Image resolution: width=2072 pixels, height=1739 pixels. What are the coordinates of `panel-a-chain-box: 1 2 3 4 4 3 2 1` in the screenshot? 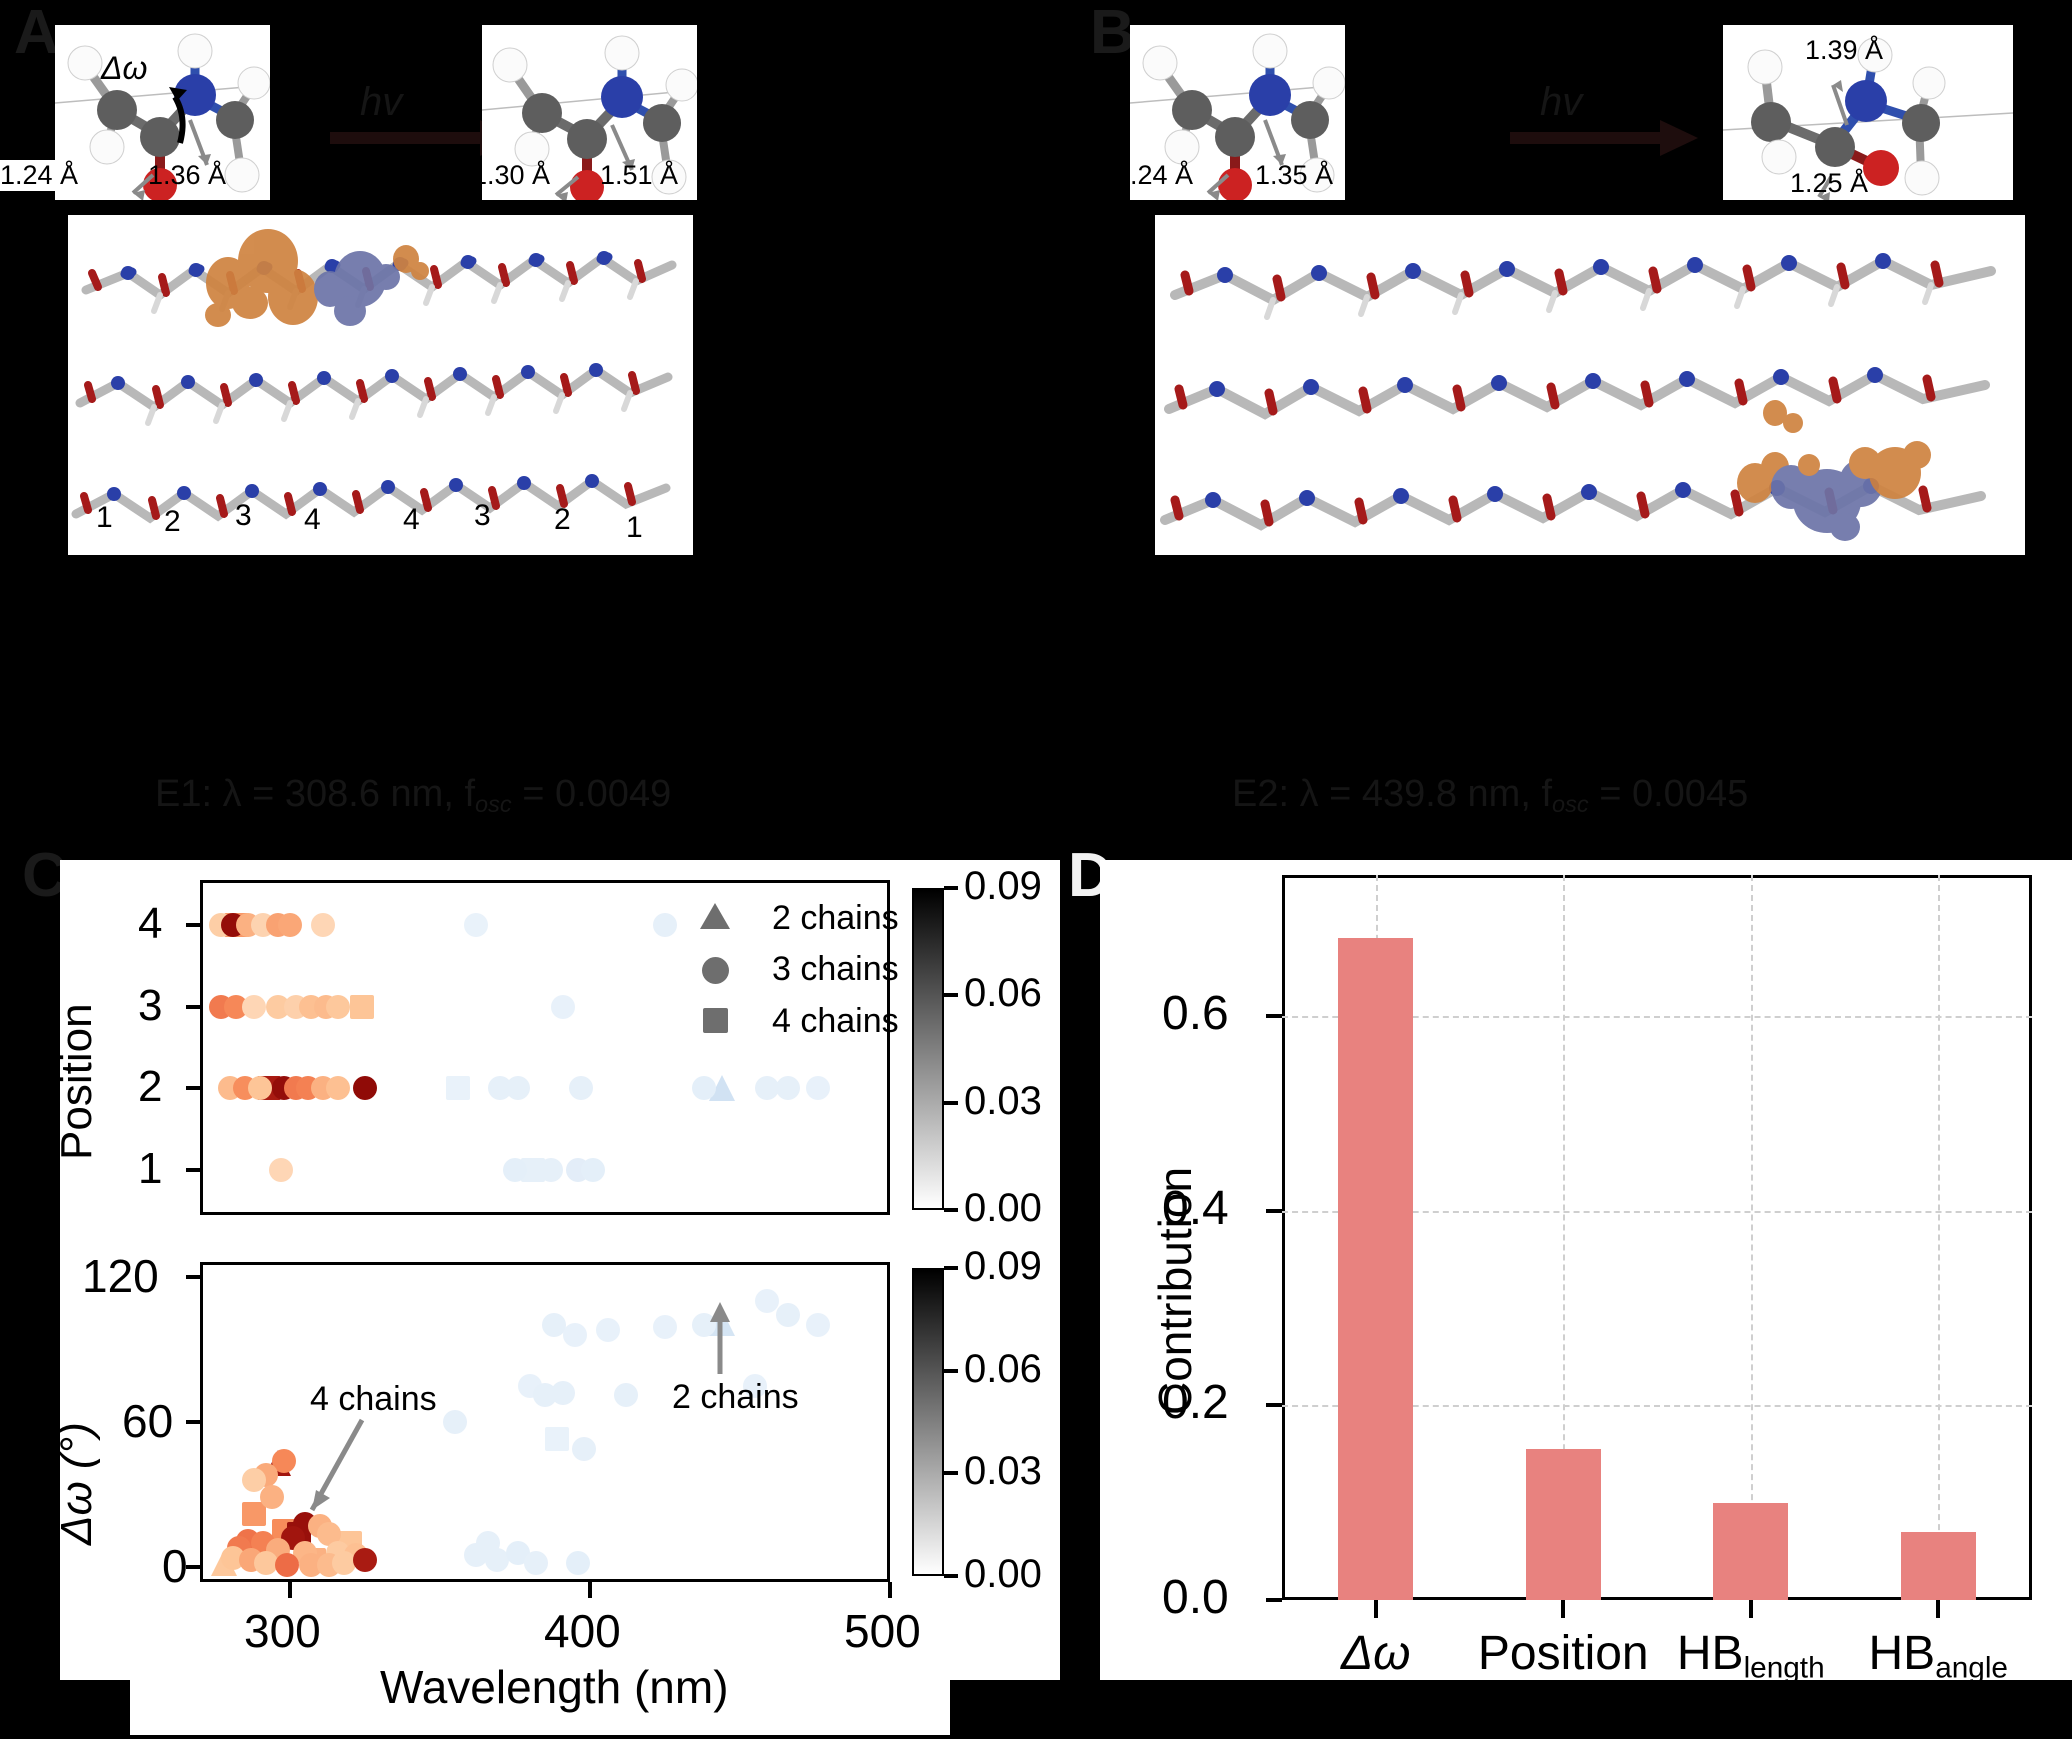 It's located at (380, 385).